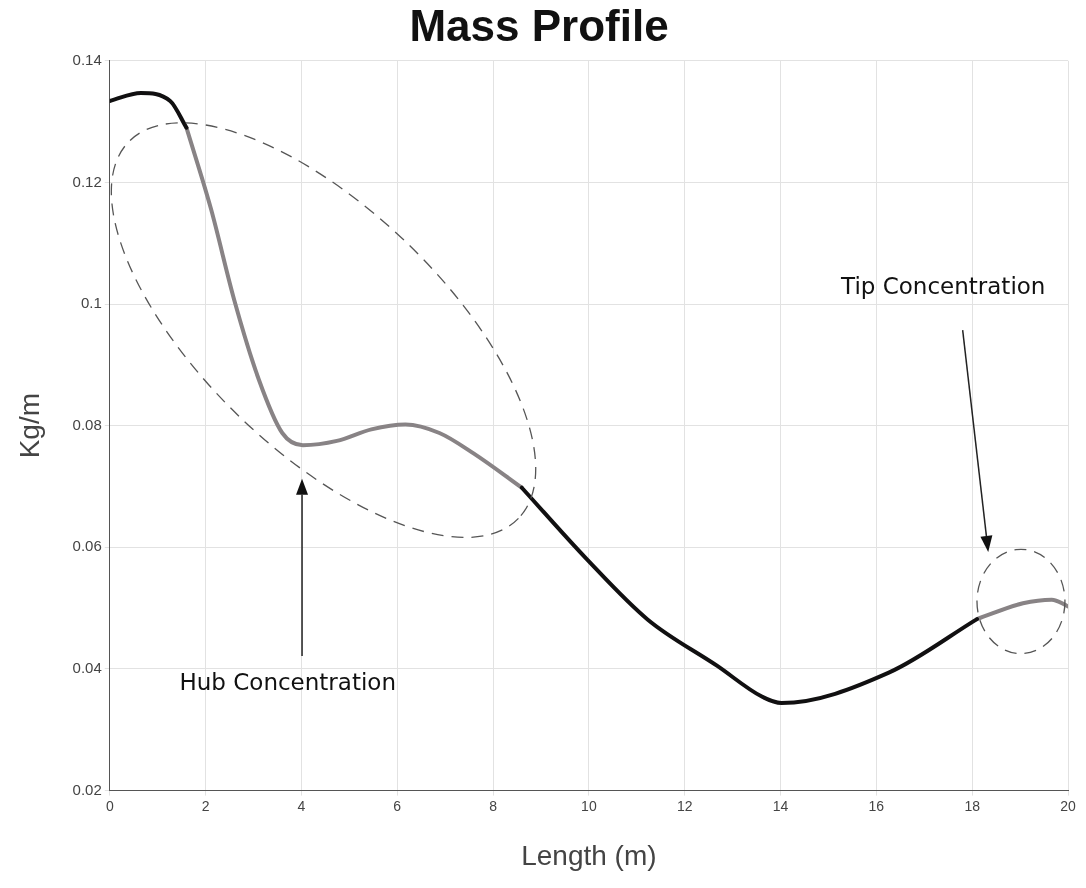 The width and height of the screenshot is (1086, 888). I want to click on x-tick-label: 16, so click(876, 805).